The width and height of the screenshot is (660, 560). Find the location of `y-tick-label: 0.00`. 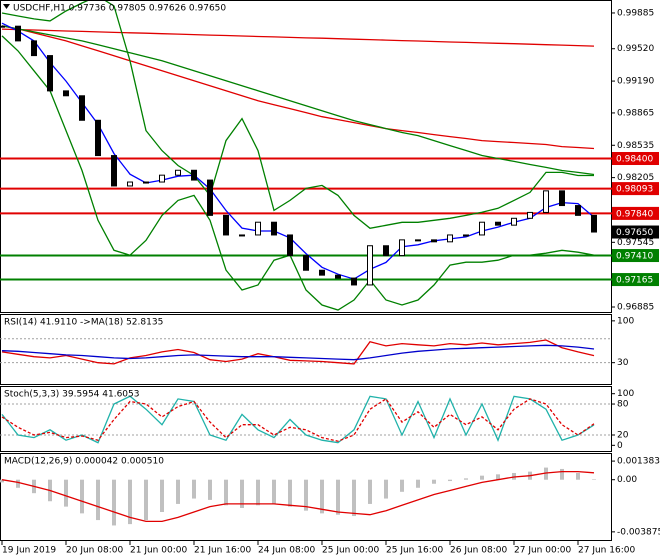

y-tick-label: 0.00 is located at coordinates (627, 480).